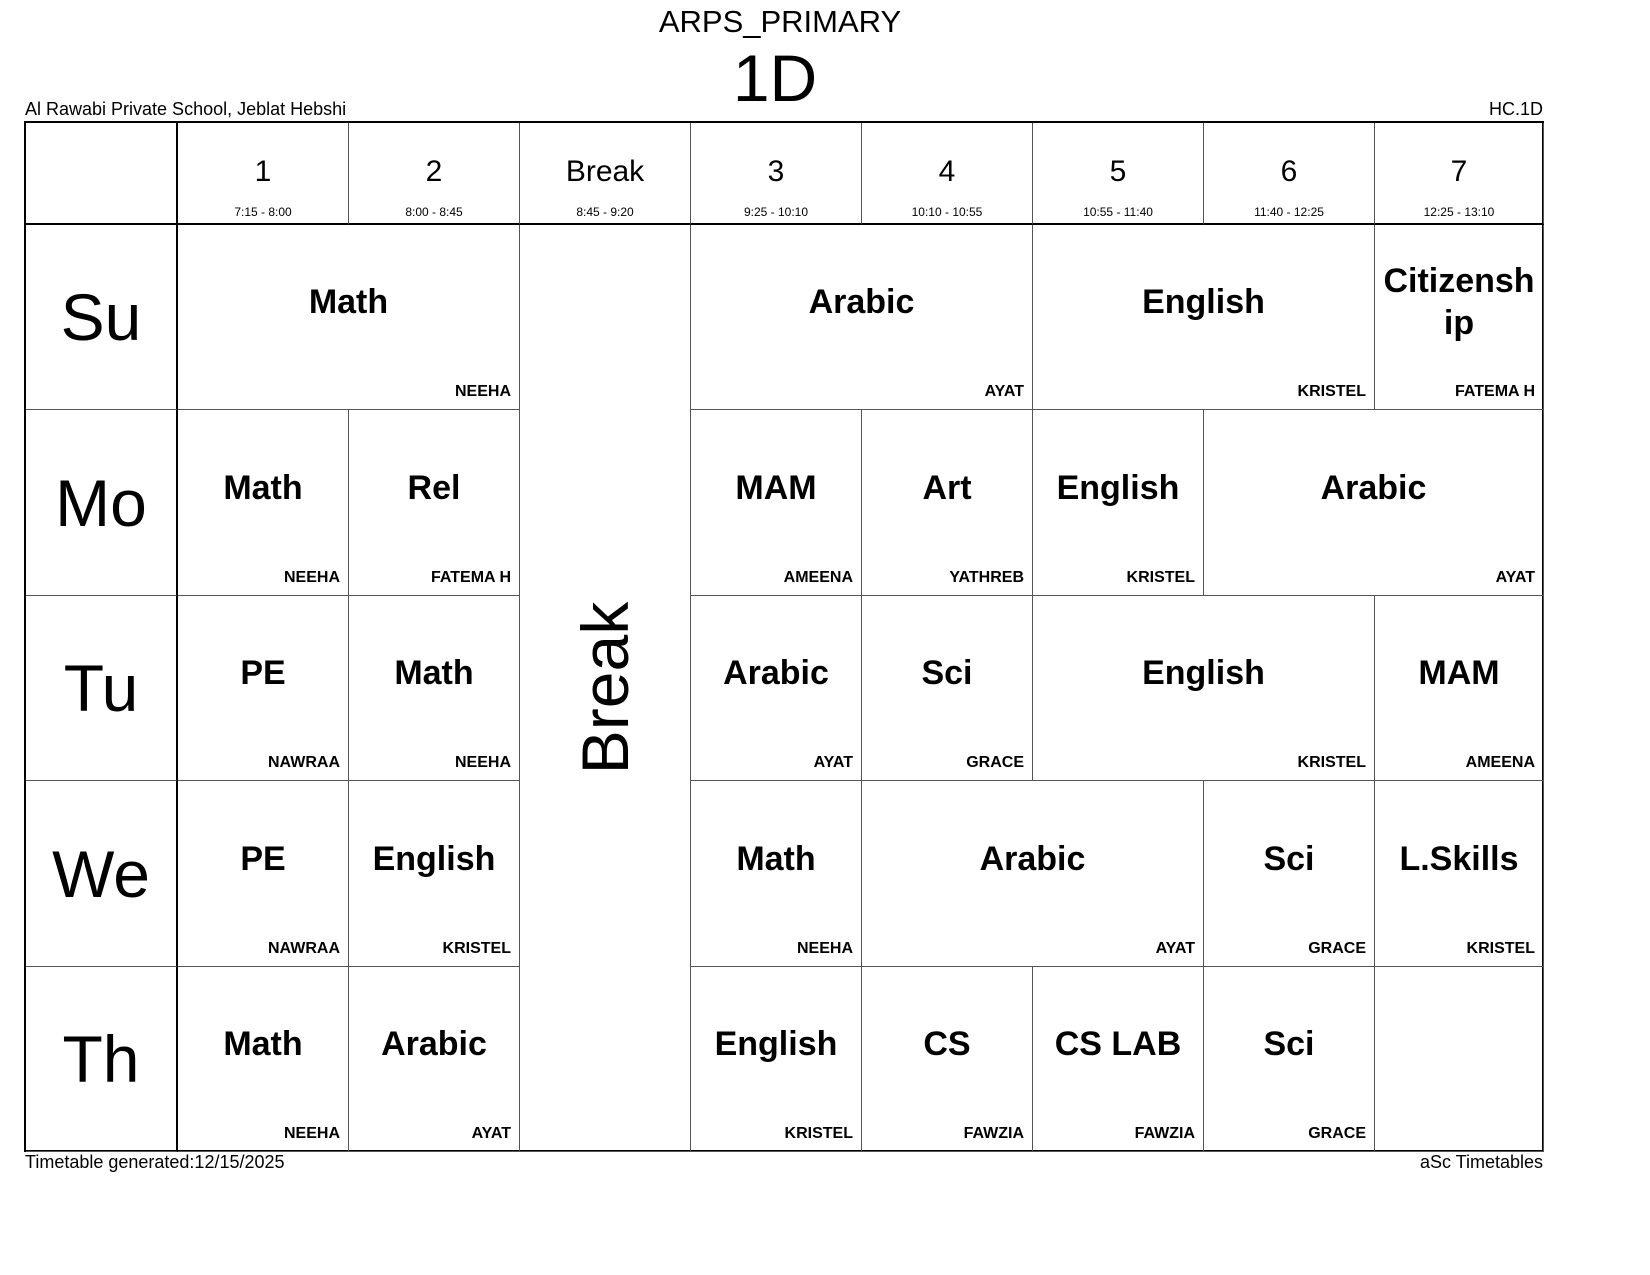 The image size is (1650, 1275). I want to click on lesson-cell: CS FAWZIA, so click(947, 1059).